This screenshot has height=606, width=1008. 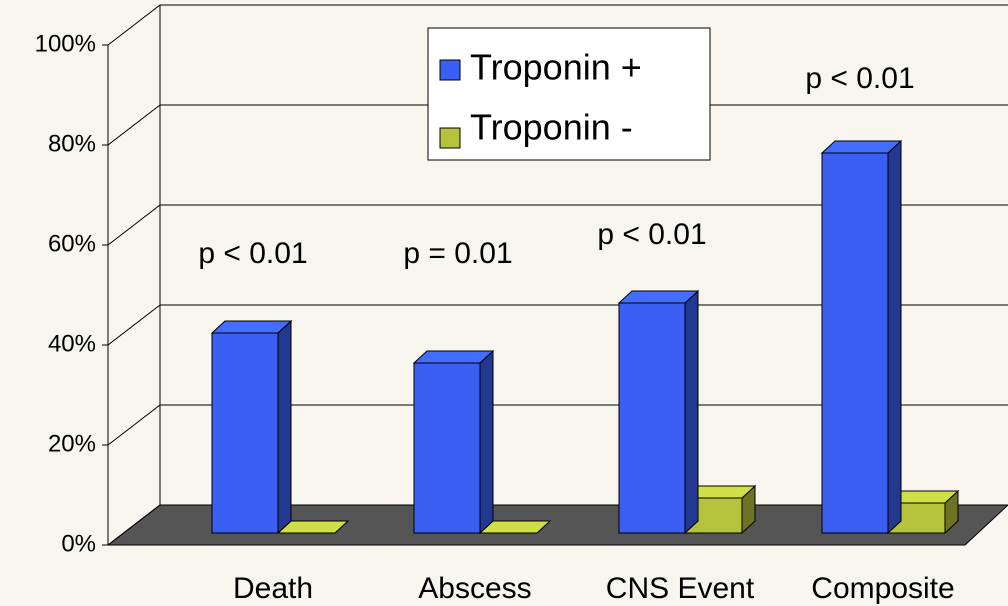 I want to click on legend-box, so click(x=569, y=94).